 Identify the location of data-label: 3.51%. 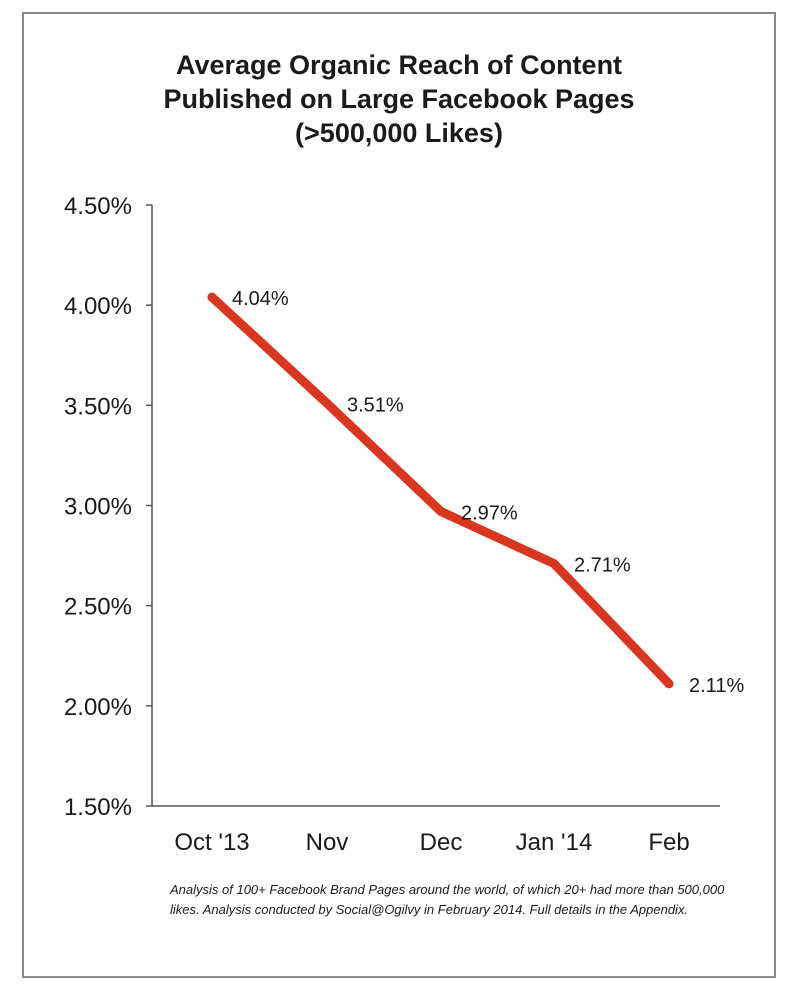
(375, 405).